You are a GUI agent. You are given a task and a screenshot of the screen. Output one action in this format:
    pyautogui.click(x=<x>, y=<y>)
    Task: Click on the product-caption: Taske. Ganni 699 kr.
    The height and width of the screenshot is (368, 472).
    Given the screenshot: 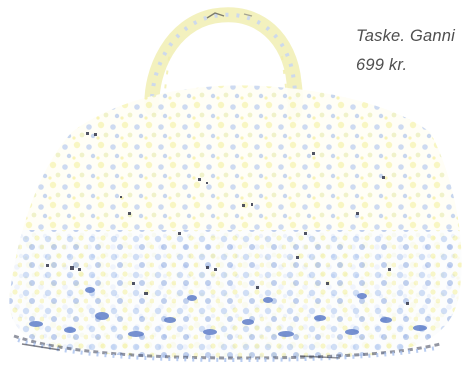 What is the action you would take?
    pyautogui.click(x=414, y=51)
    